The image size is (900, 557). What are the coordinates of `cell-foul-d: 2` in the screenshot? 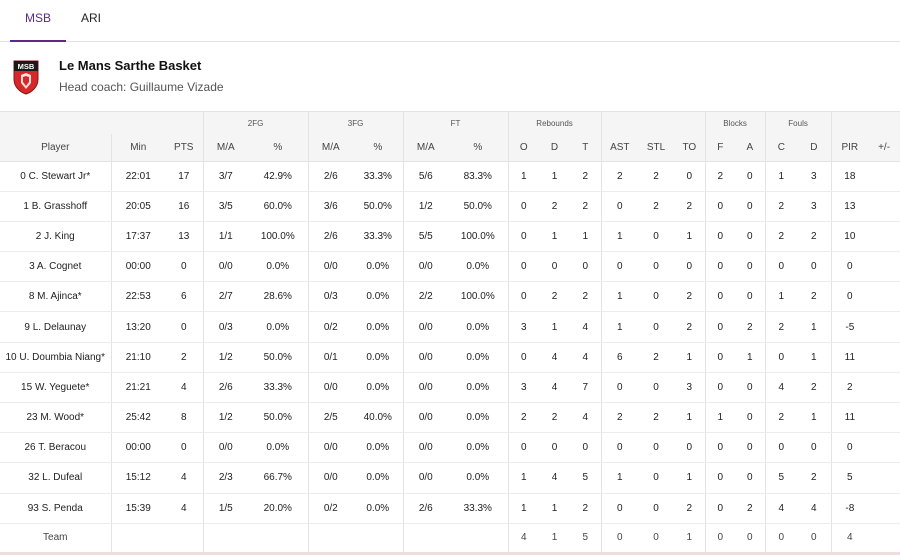 It's located at (814, 297).